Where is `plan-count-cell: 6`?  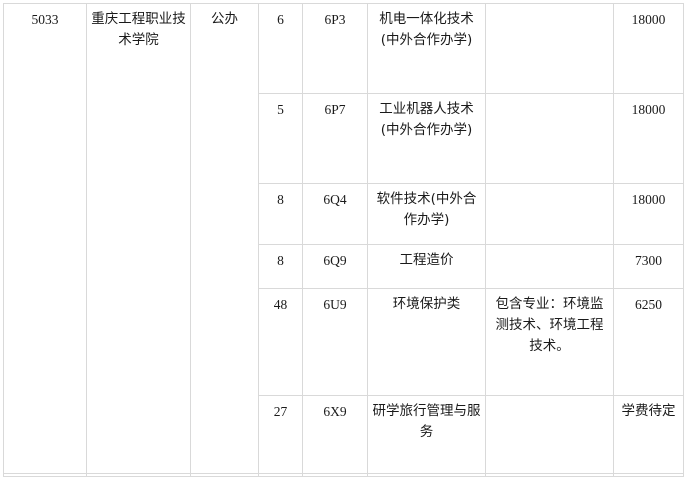
plan-count-cell: 6 is located at coordinates (280, 48).